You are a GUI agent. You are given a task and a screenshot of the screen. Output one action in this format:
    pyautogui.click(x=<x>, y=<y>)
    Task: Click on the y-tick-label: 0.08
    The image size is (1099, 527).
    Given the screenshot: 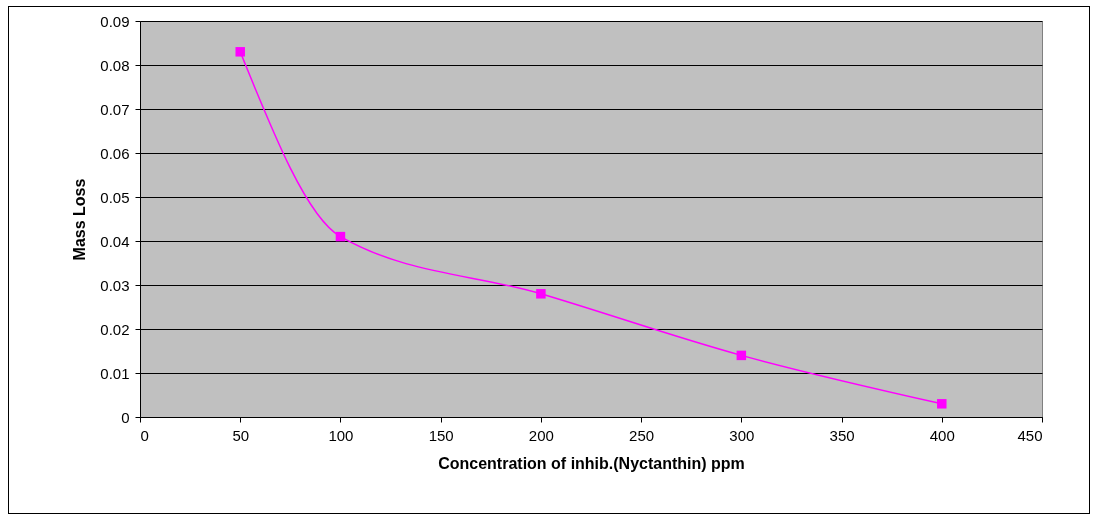 What is the action you would take?
    pyautogui.click(x=115, y=65)
    